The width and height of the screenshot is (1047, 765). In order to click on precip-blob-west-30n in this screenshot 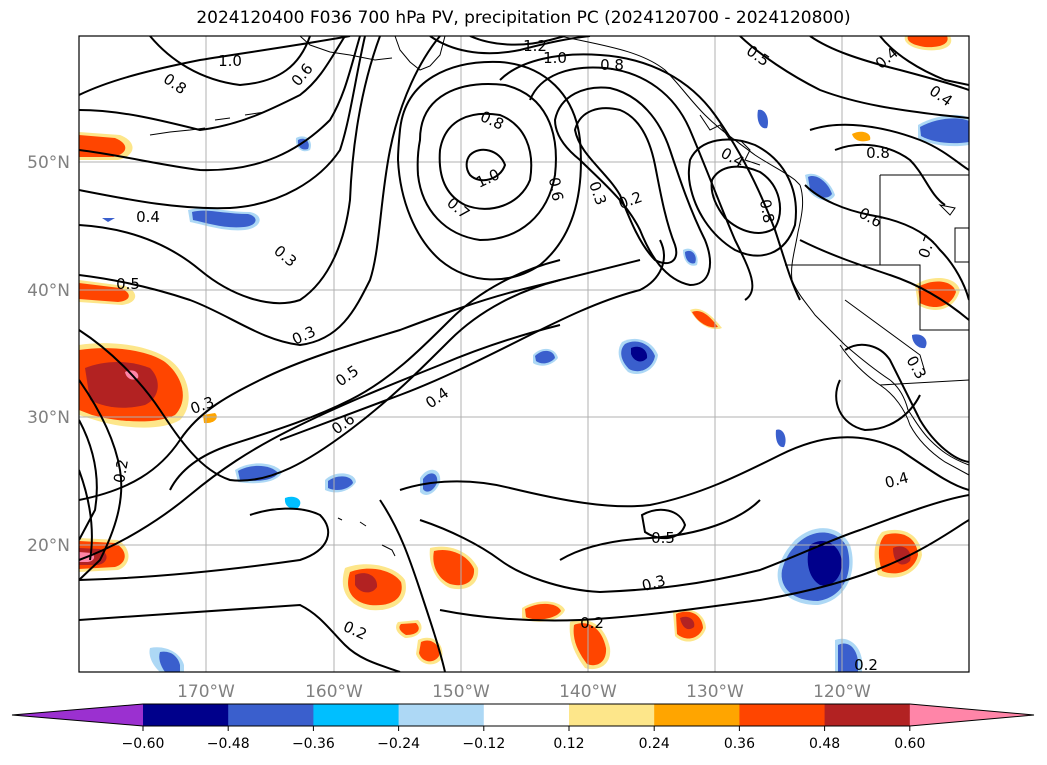, I will do `click(134, 385)`.